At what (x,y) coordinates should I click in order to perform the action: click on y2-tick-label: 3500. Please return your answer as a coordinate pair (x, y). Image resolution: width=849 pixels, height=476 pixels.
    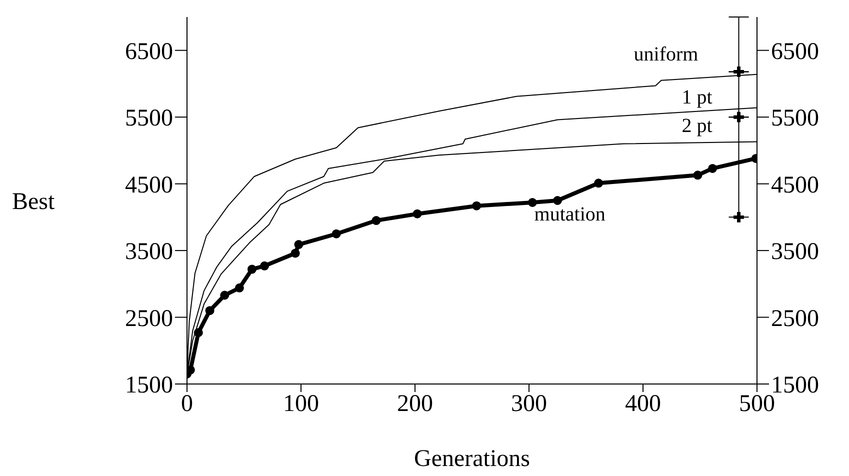
    Looking at the image, I should click on (795, 252).